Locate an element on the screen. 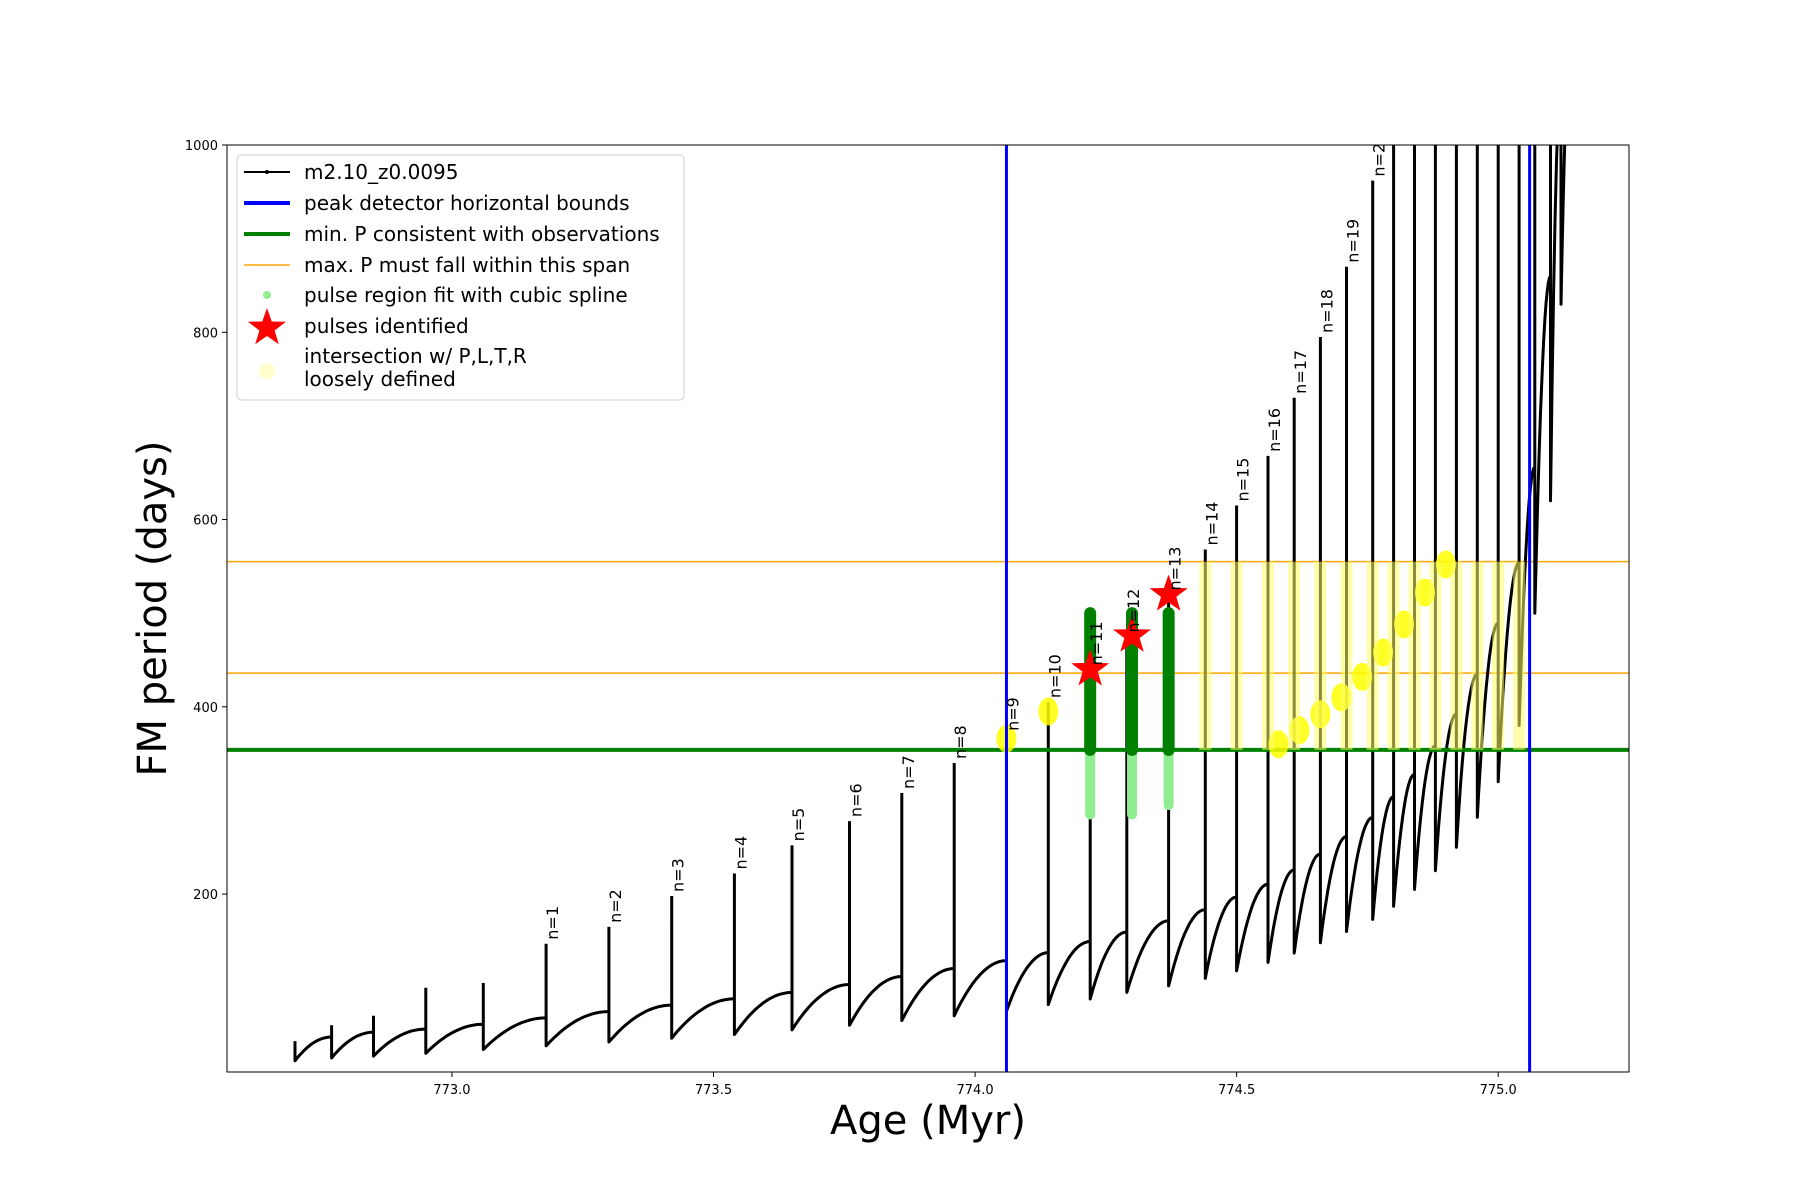  legend-star-marker is located at coordinates (267, 326).